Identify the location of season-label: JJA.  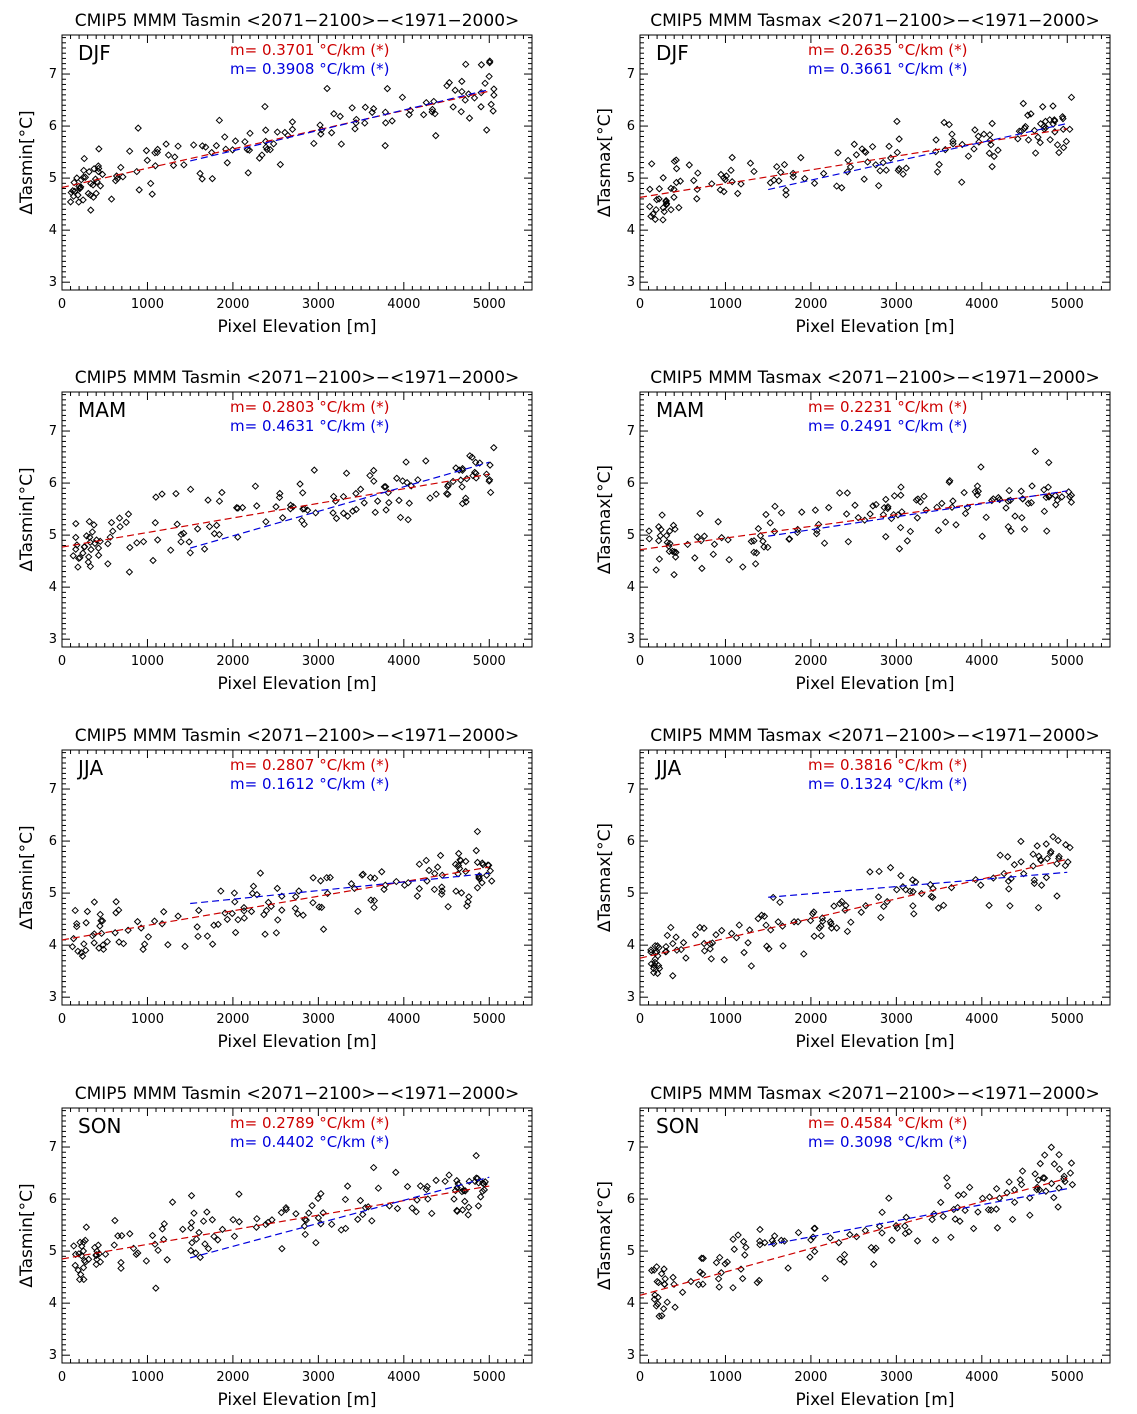
(667, 768).